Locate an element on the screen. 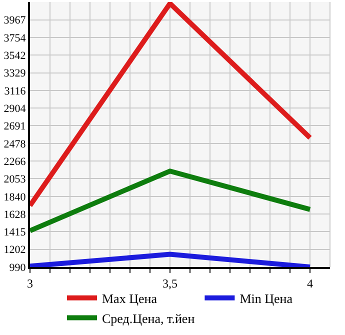 Image resolution: width=345 pixels, height=335 pixels. y-tick-label: 3754 is located at coordinates (15, 38).